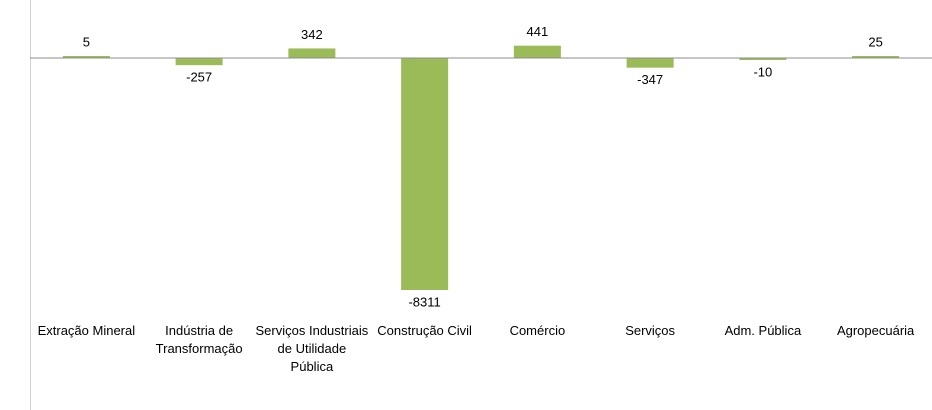  What do you see at coordinates (199, 77) in the screenshot?
I see `value-label: -257` at bounding box center [199, 77].